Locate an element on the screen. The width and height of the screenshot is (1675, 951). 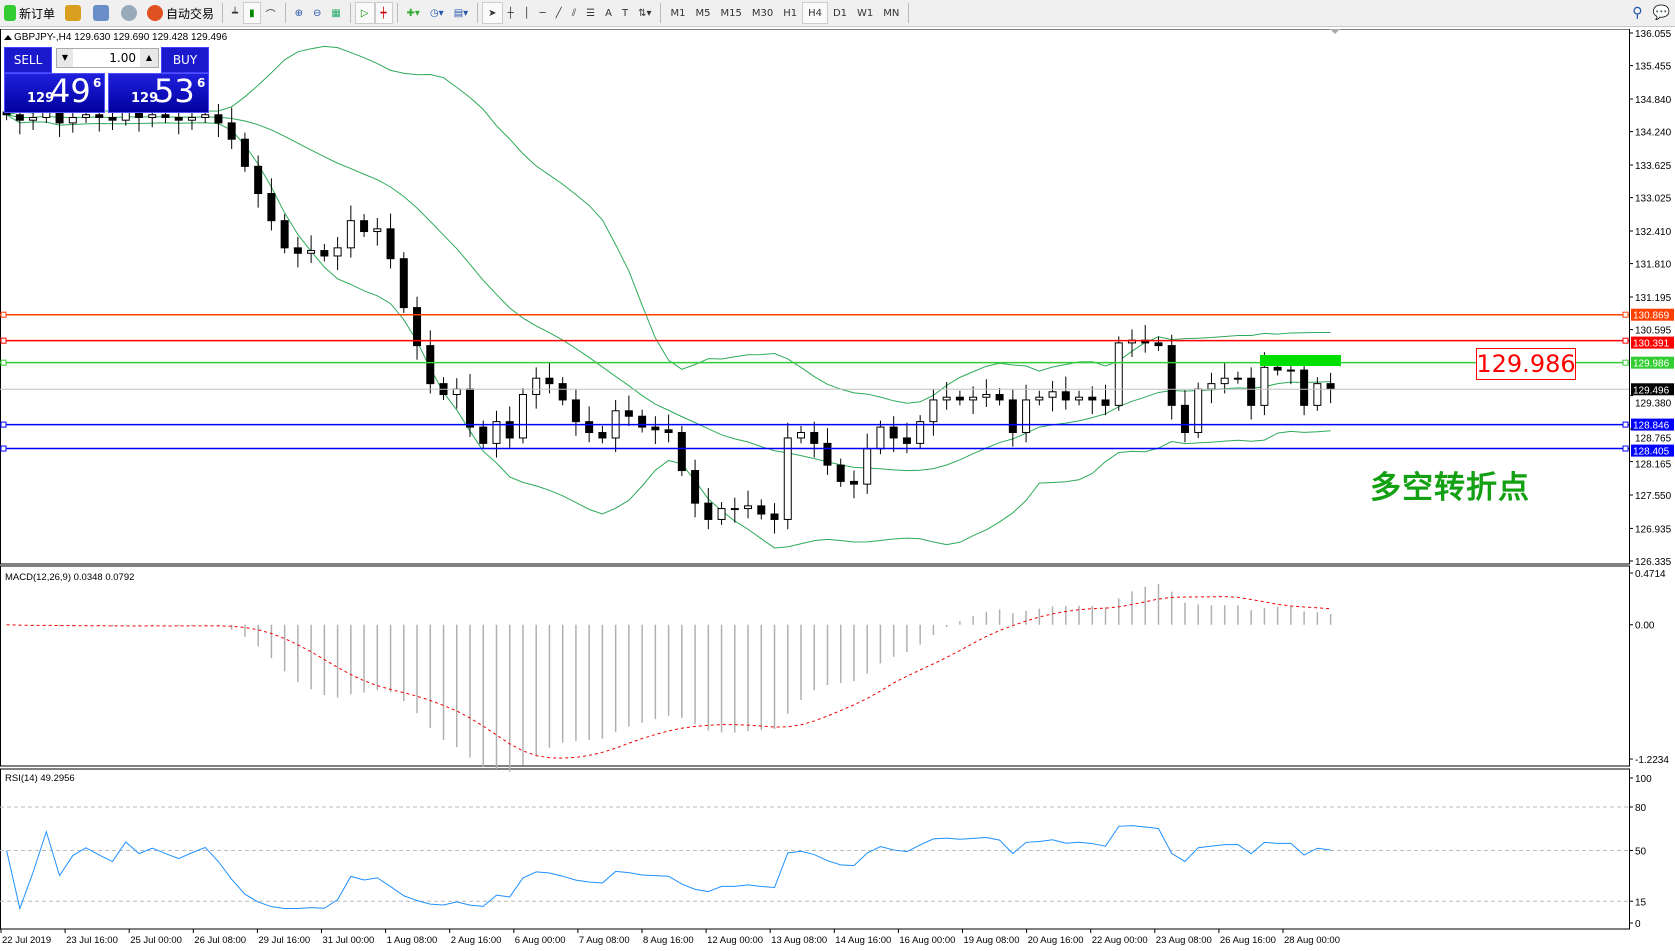
one-click-trading-panel: SELL ▼ 1.00 ▲ BUY 129 49 6 129 53 6 is located at coordinates (113, 80).